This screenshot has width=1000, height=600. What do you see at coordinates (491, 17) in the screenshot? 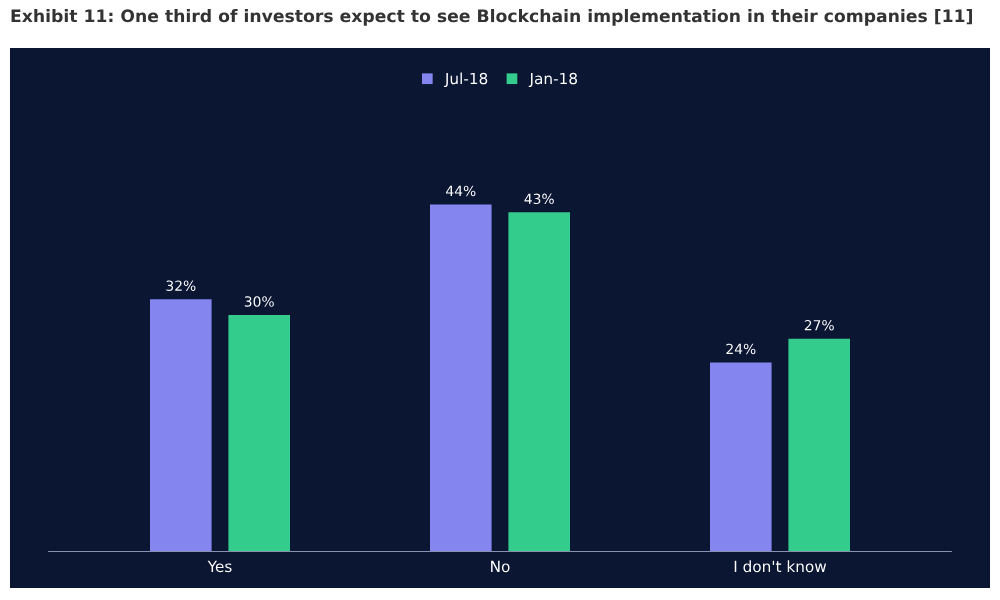
I see `chart-title: Exhibit 11: One third of investors expect to see Blockchain implementation in their companies [11]` at bounding box center [491, 17].